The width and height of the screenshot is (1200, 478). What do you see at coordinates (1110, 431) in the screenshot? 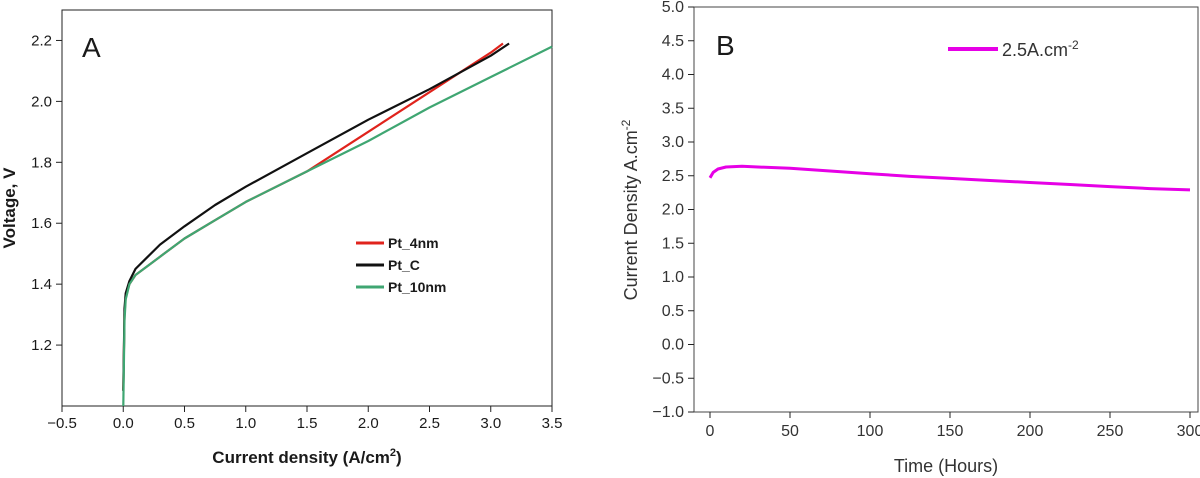
I see `x-tick-label: 250` at bounding box center [1110, 431].